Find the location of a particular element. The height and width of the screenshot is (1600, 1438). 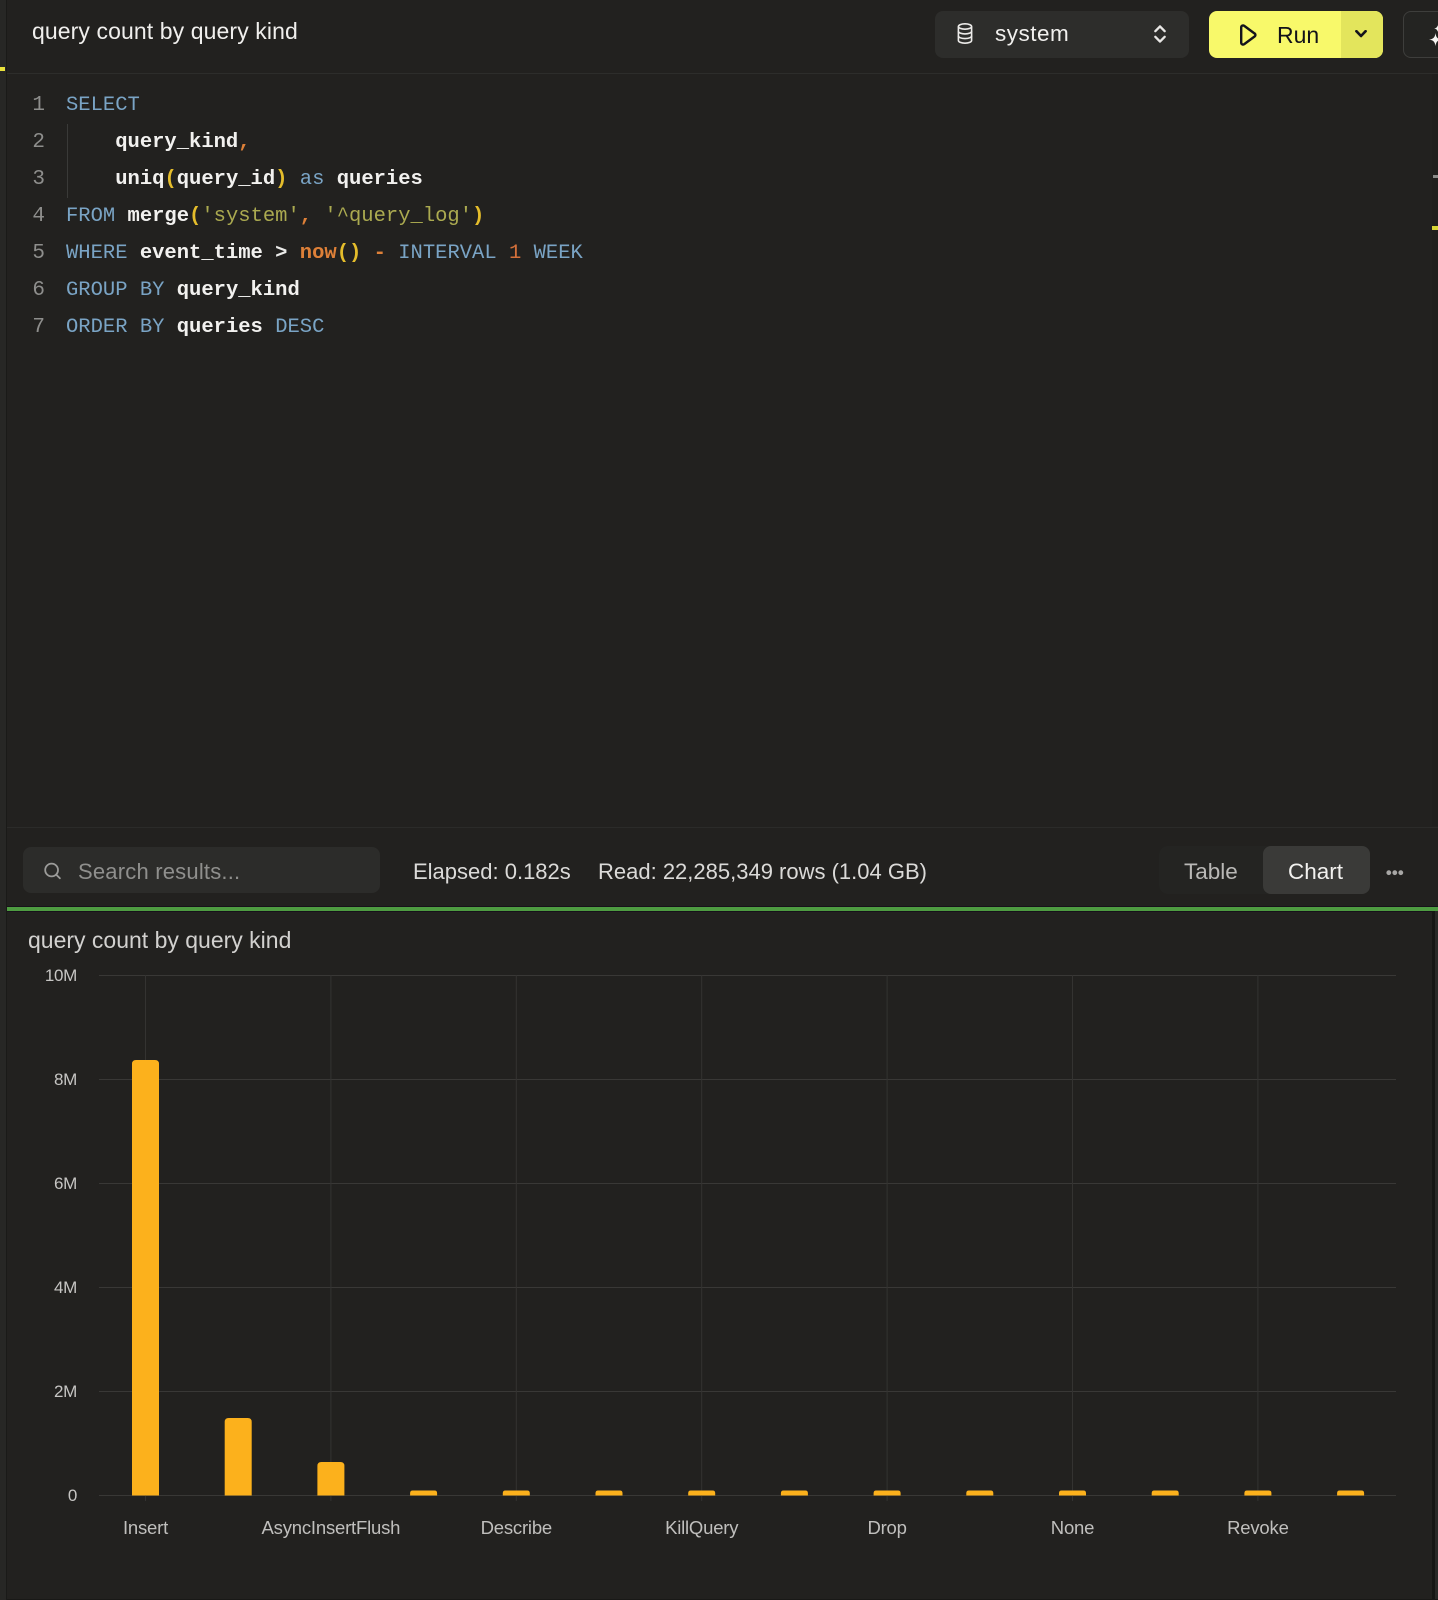

svg-text: KillQuery is located at coordinates (702, 1527).